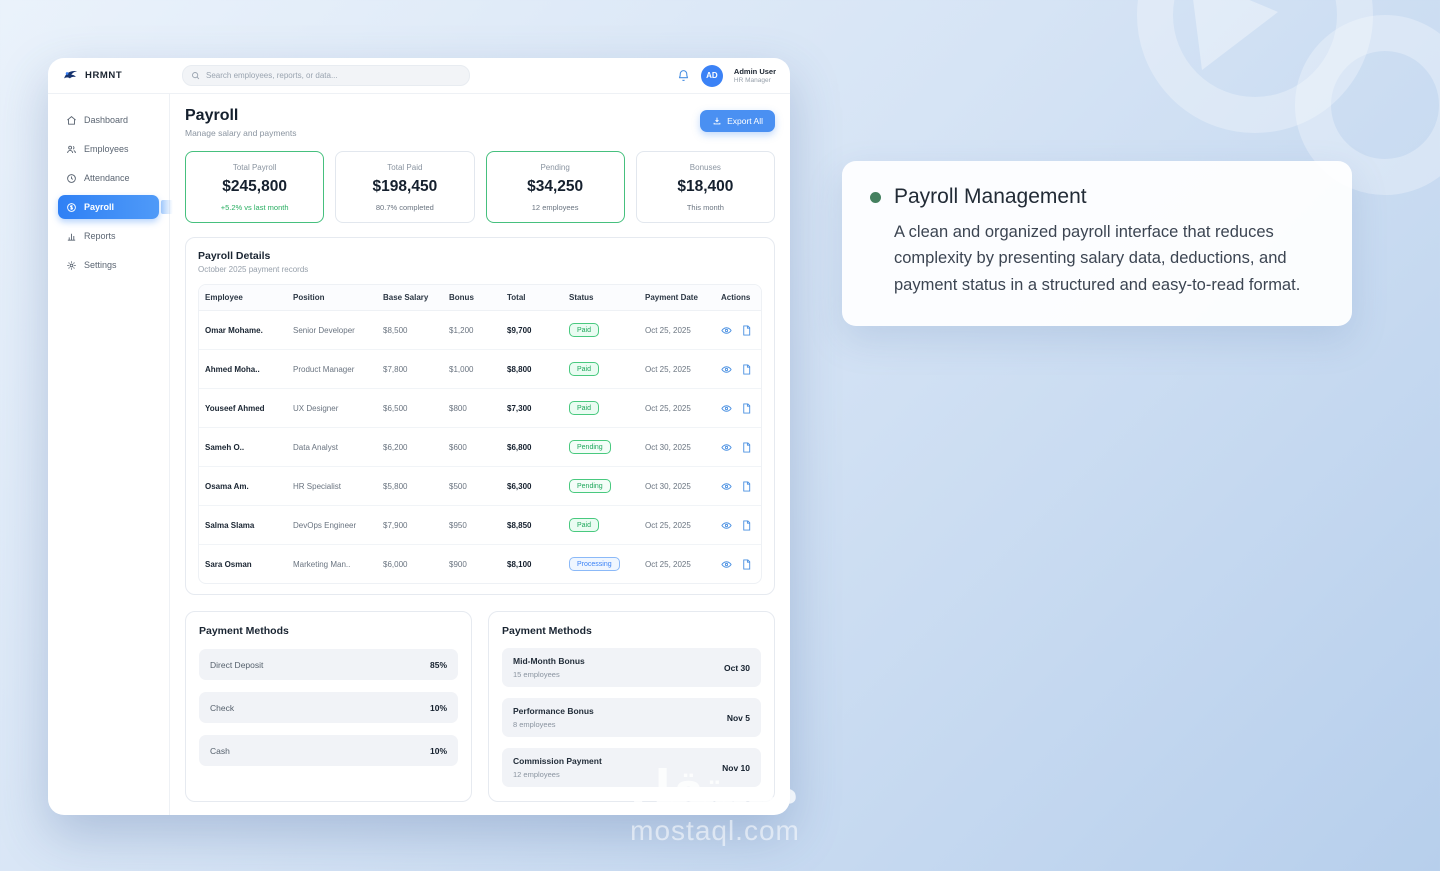  Describe the element at coordinates (228, 564) in the screenshot. I see `employee-name: Sara Osman` at that location.